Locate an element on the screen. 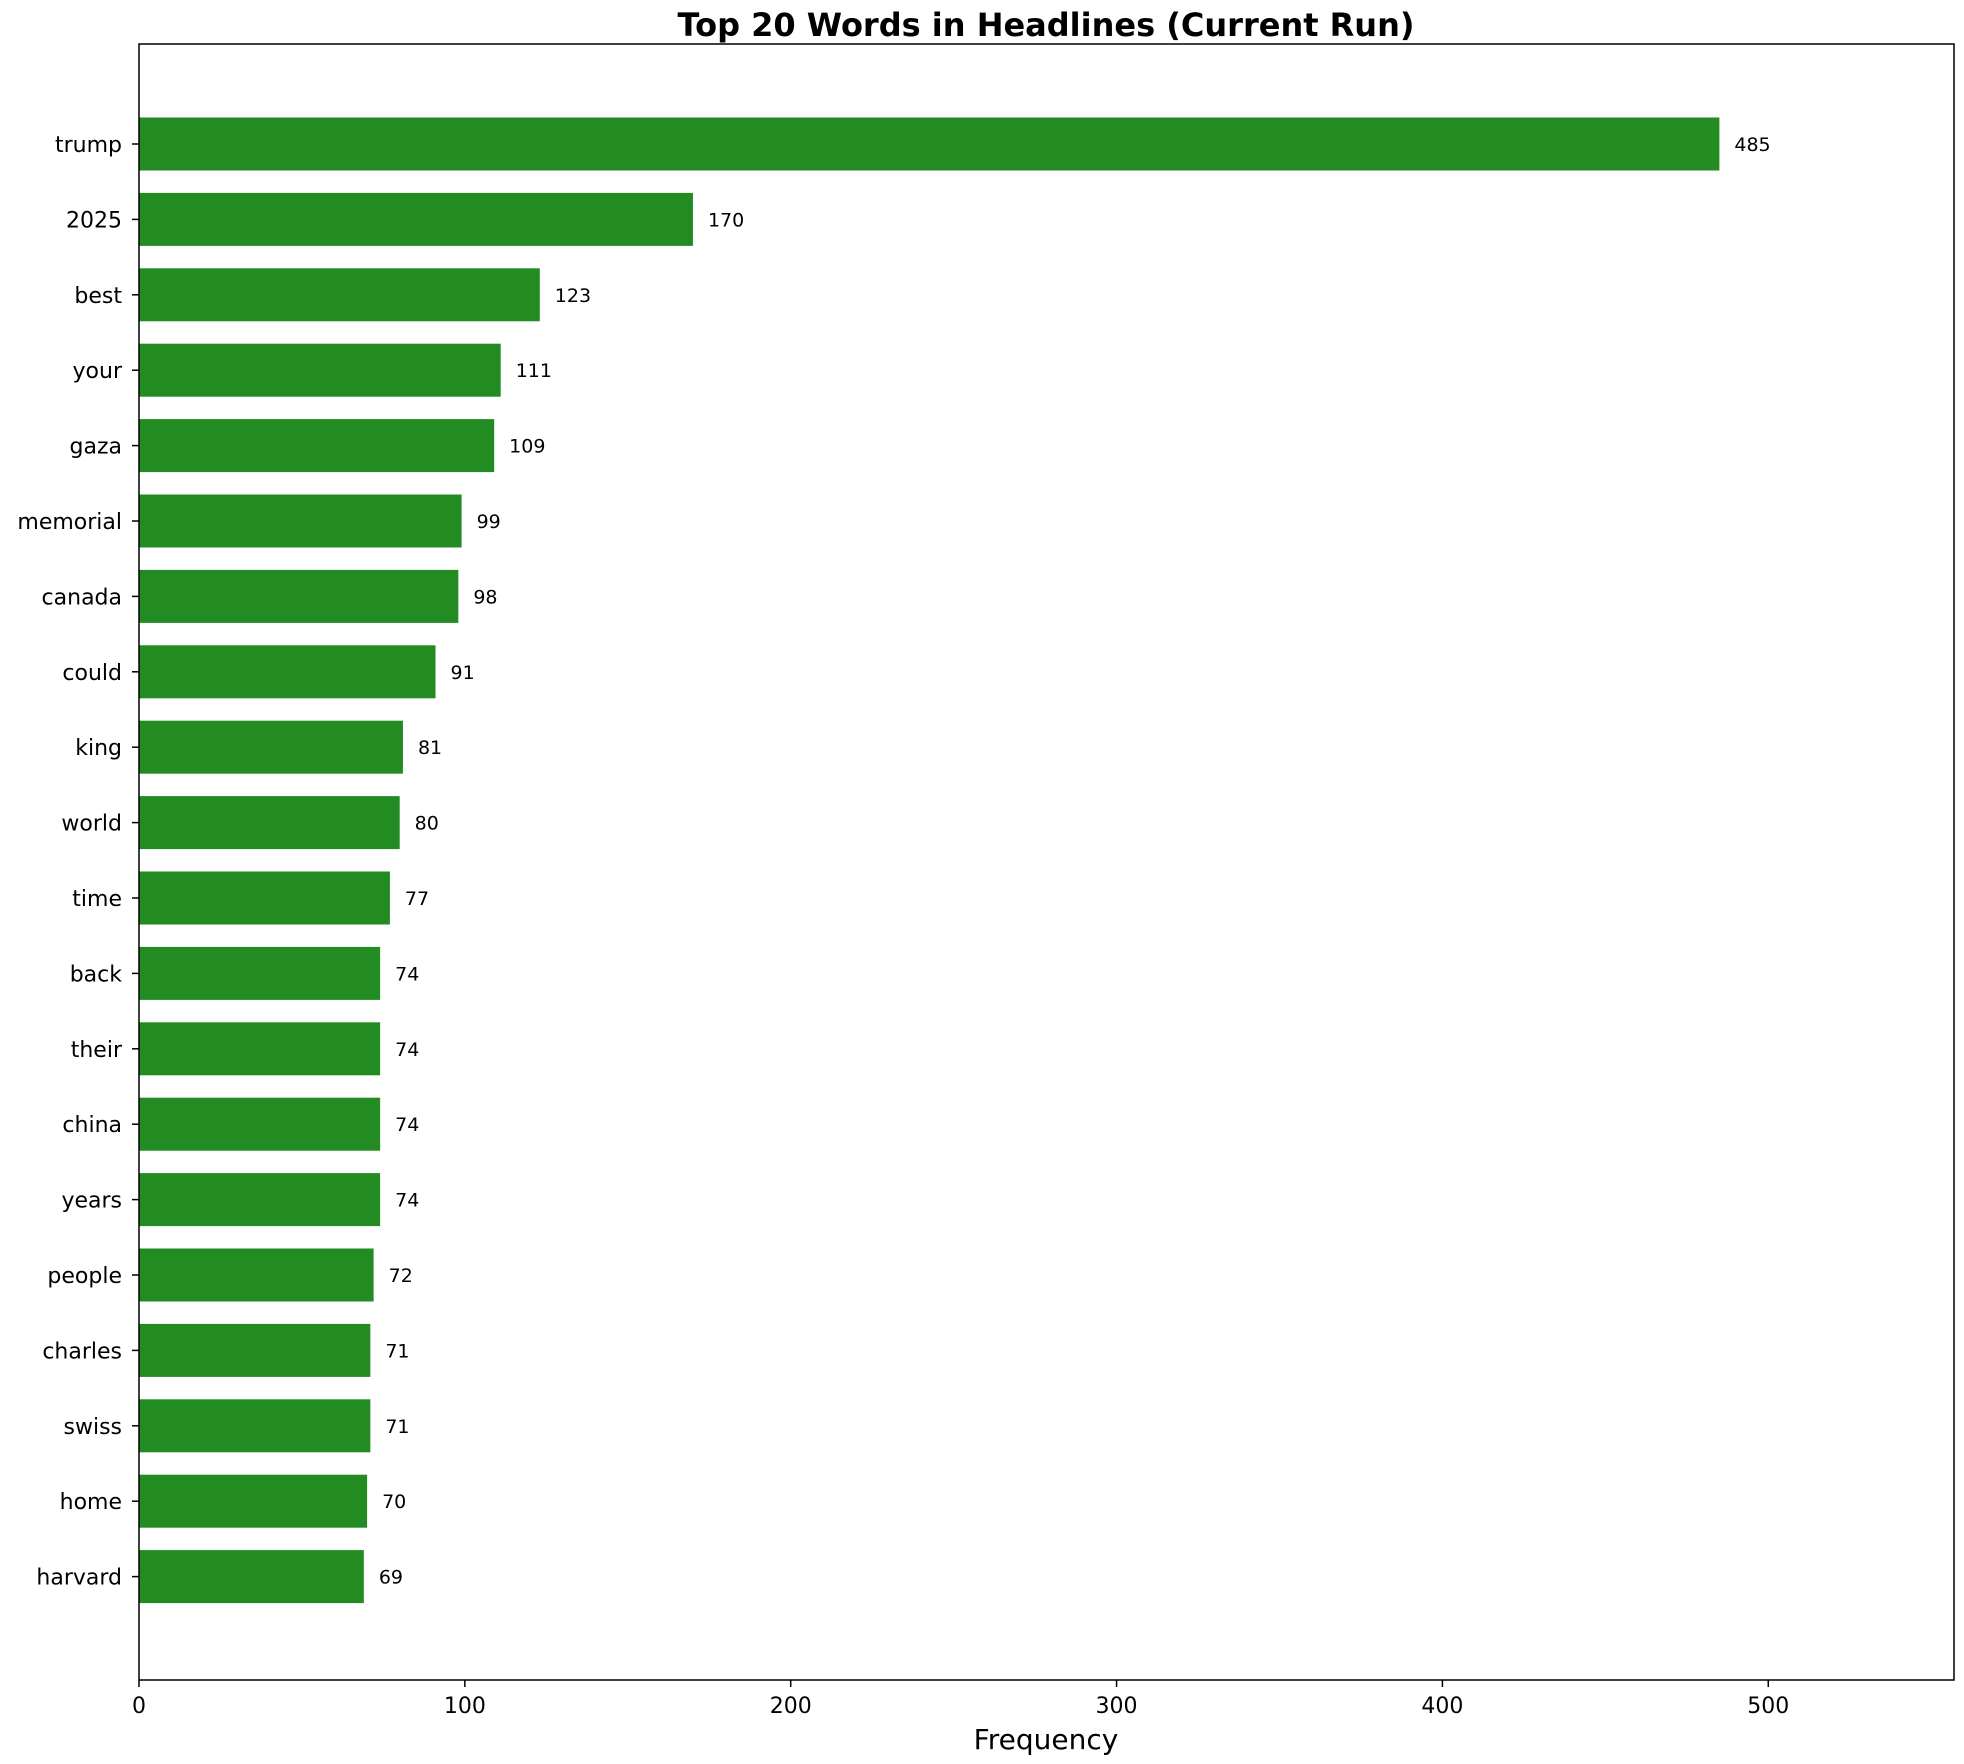  data-label-years: 74 is located at coordinates (407, 1201).